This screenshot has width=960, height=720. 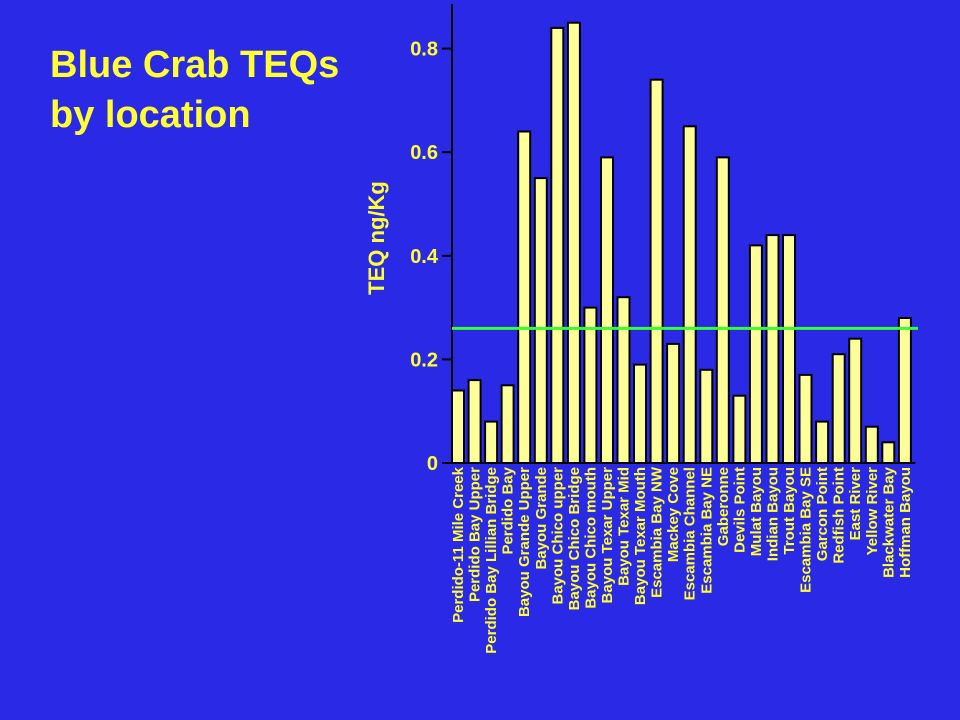 I want to click on x-tick-label-9: Bayou Texar Upper, so click(x=607, y=535).